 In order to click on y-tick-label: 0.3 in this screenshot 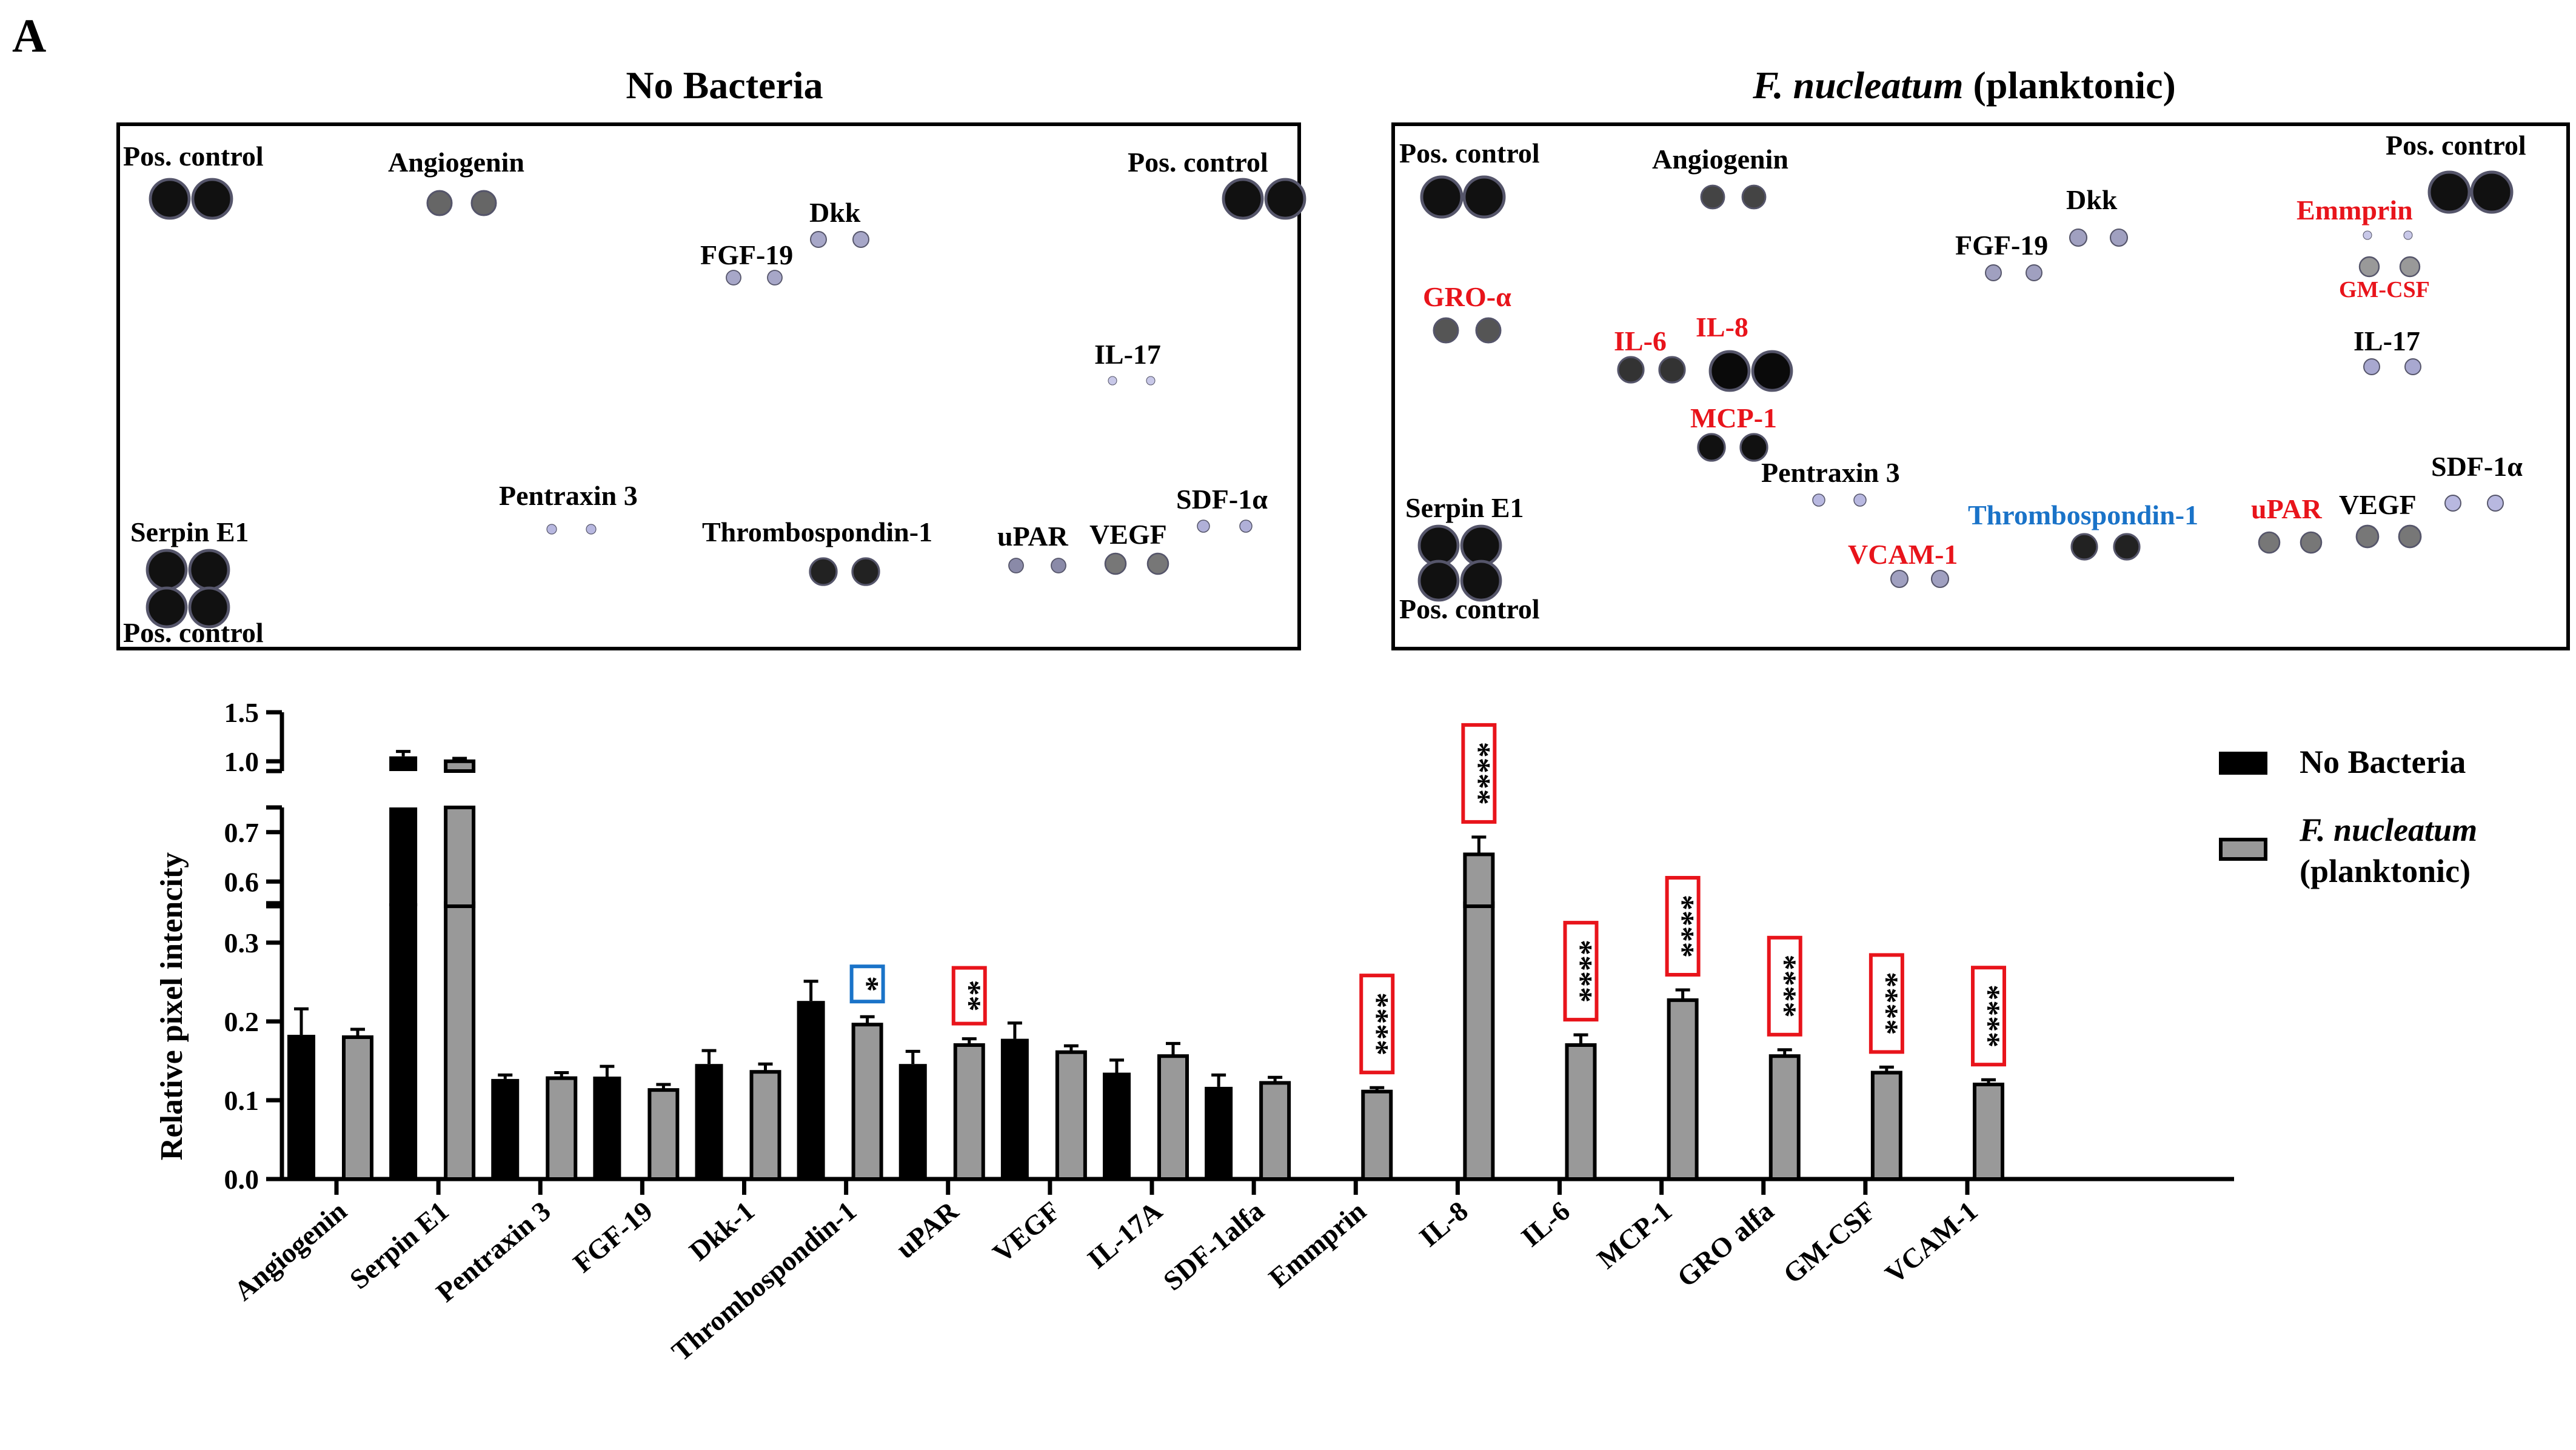, I will do `click(241, 942)`.